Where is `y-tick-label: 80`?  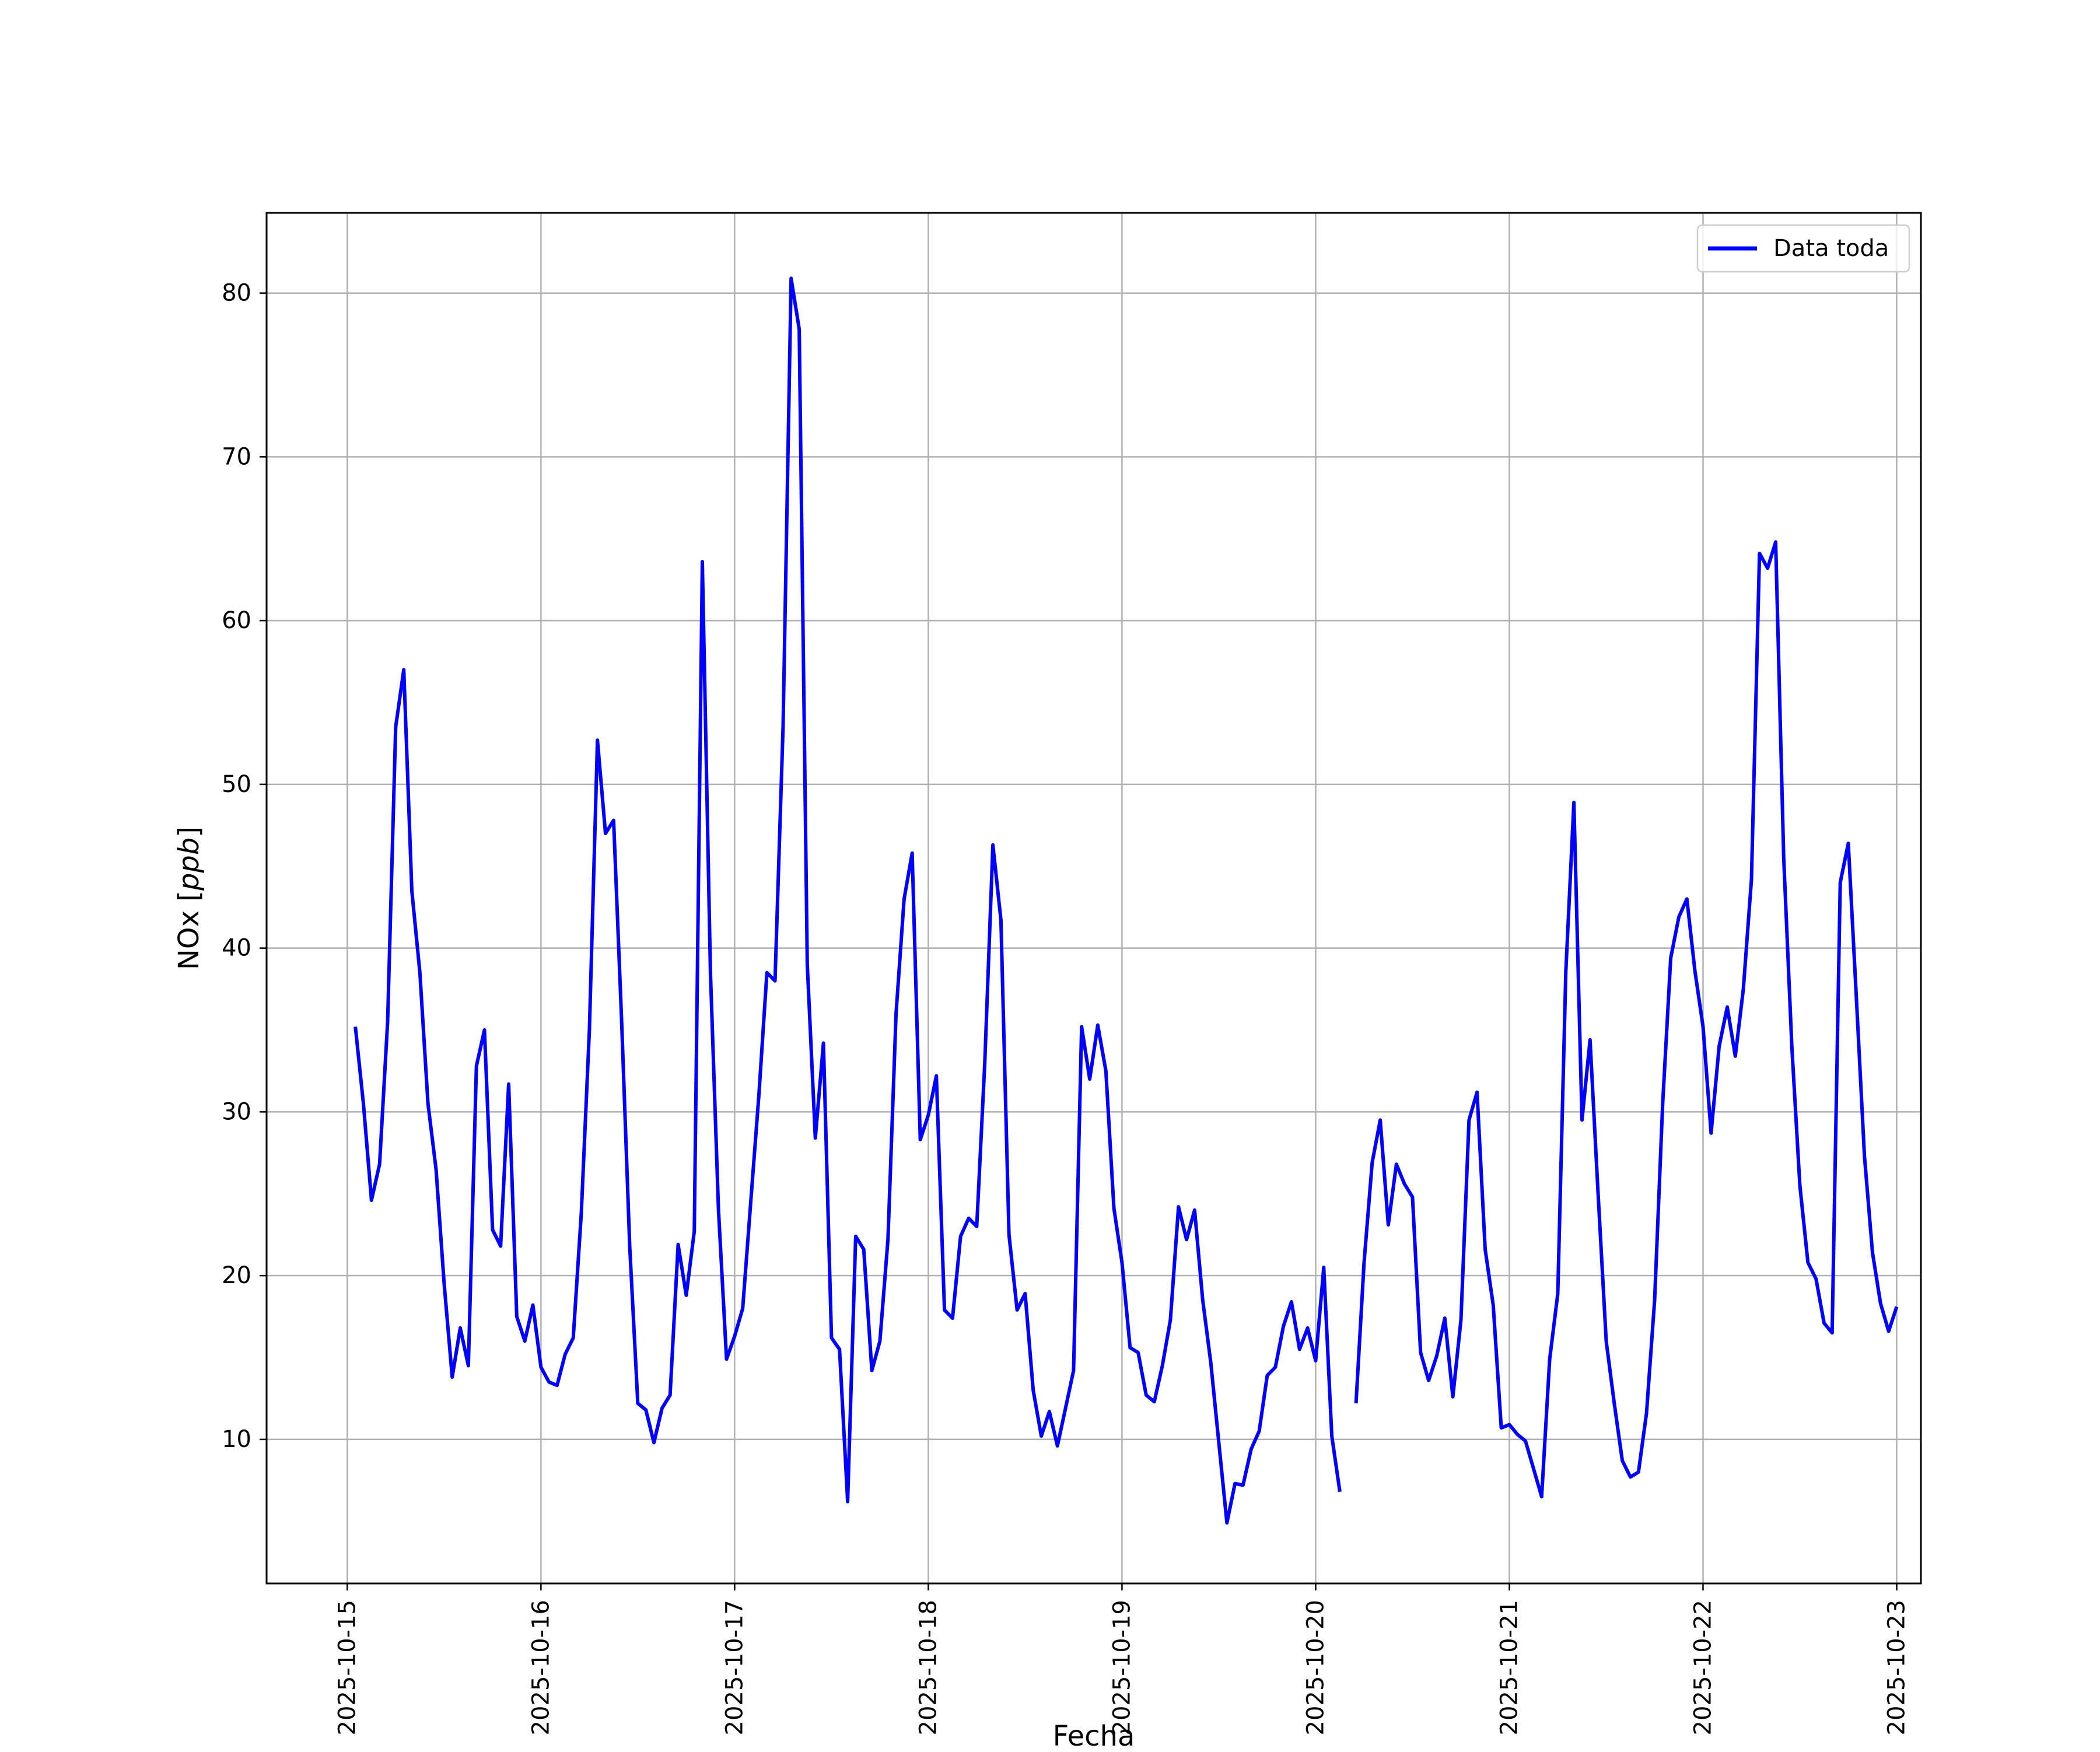 y-tick-label: 80 is located at coordinates (236, 293).